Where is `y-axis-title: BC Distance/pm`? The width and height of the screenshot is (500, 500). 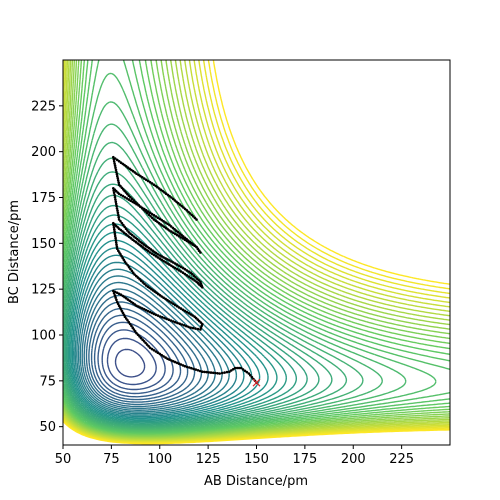
y-axis-title: BC Distance/pm is located at coordinates (14, 252).